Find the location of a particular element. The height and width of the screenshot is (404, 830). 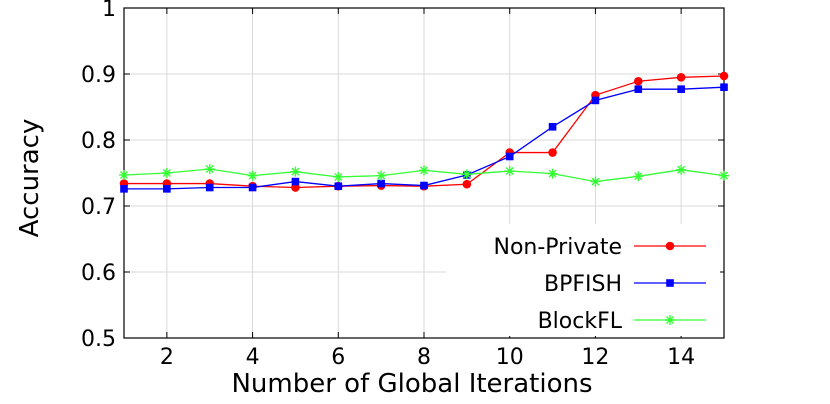

legend: Non-Private BPFISH BlockFL is located at coordinates (583, 280).